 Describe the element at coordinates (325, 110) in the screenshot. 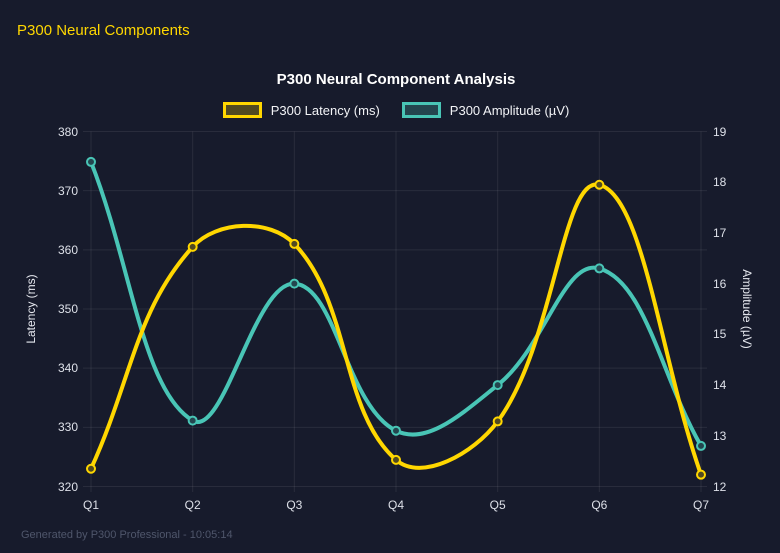

I see `legend-label-latency: P300 Latency (ms)` at that location.